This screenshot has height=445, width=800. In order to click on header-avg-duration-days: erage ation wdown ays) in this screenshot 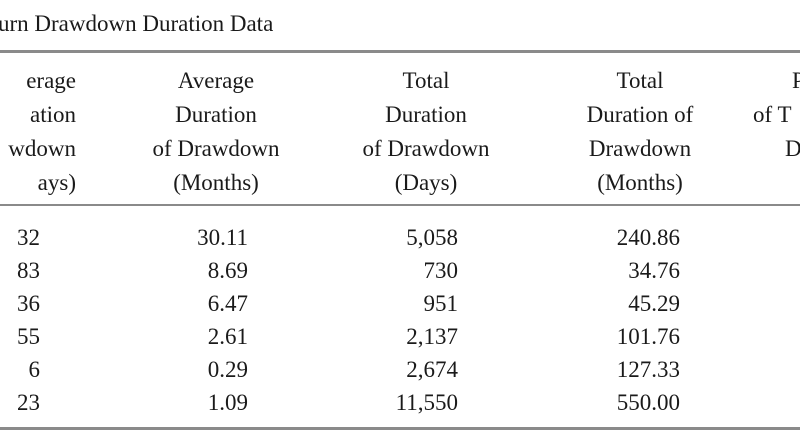, I will do `click(38, 132)`.